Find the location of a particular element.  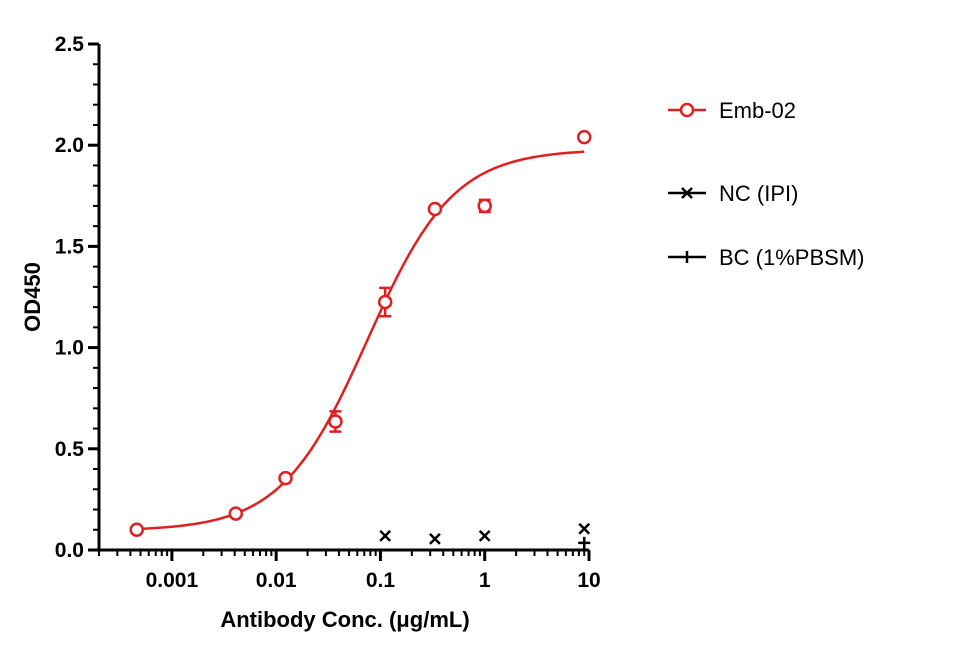

legend-label: Emb-02 is located at coordinates (757, 110).